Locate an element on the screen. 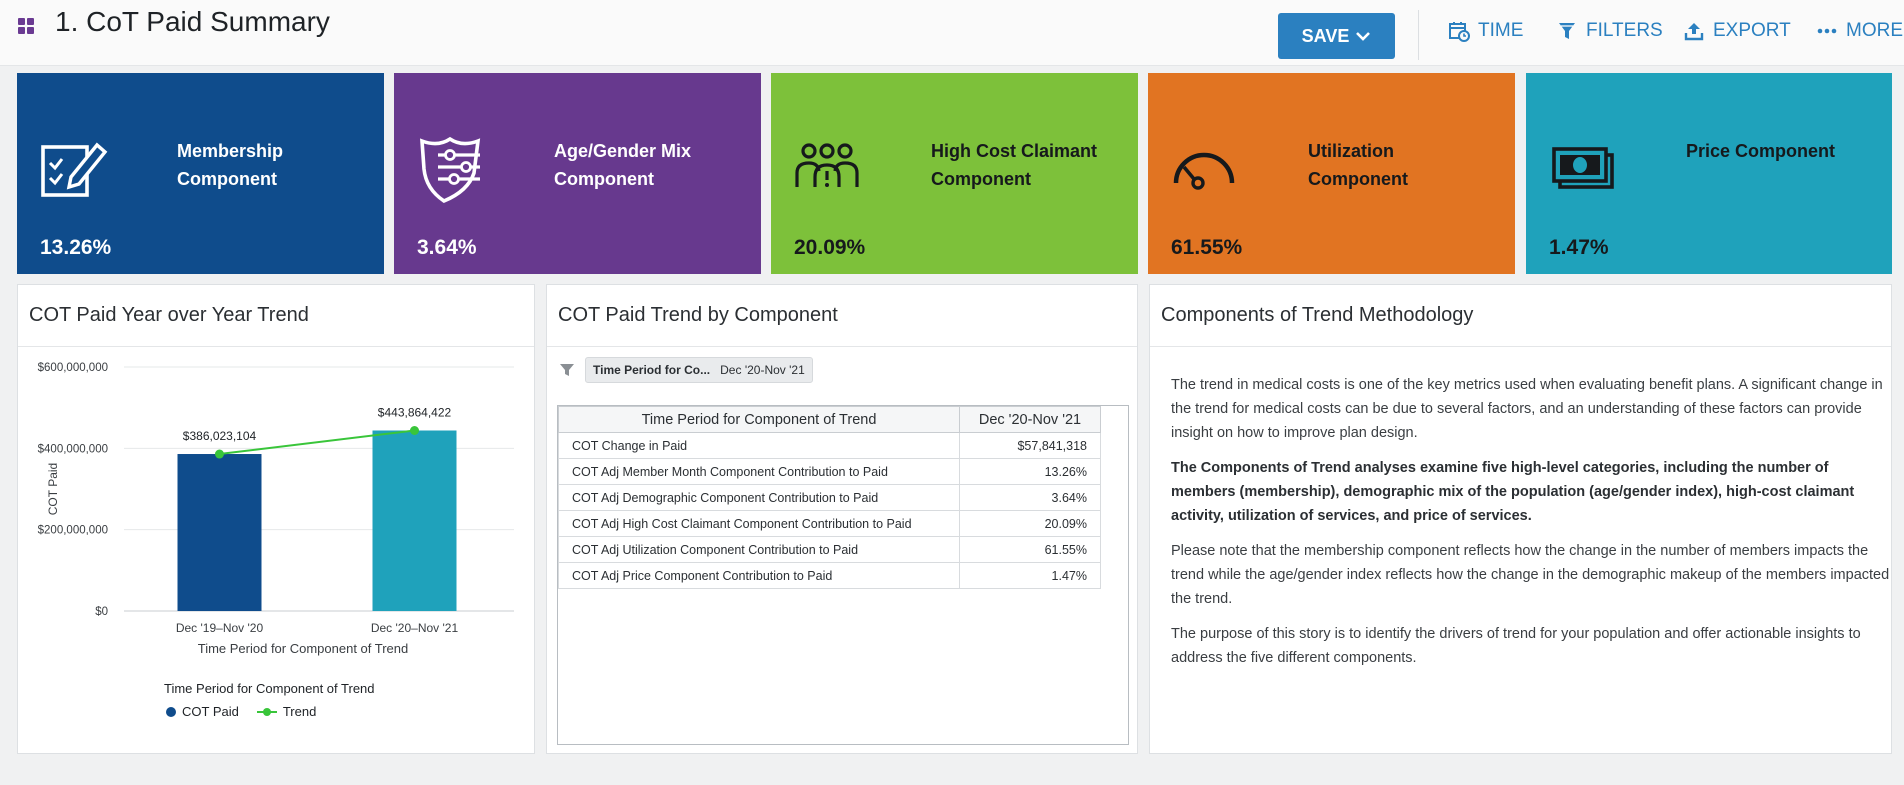 The image size is (1904, 785). y-tick-label: $400,000,000 is located at coordinates (73, 449).